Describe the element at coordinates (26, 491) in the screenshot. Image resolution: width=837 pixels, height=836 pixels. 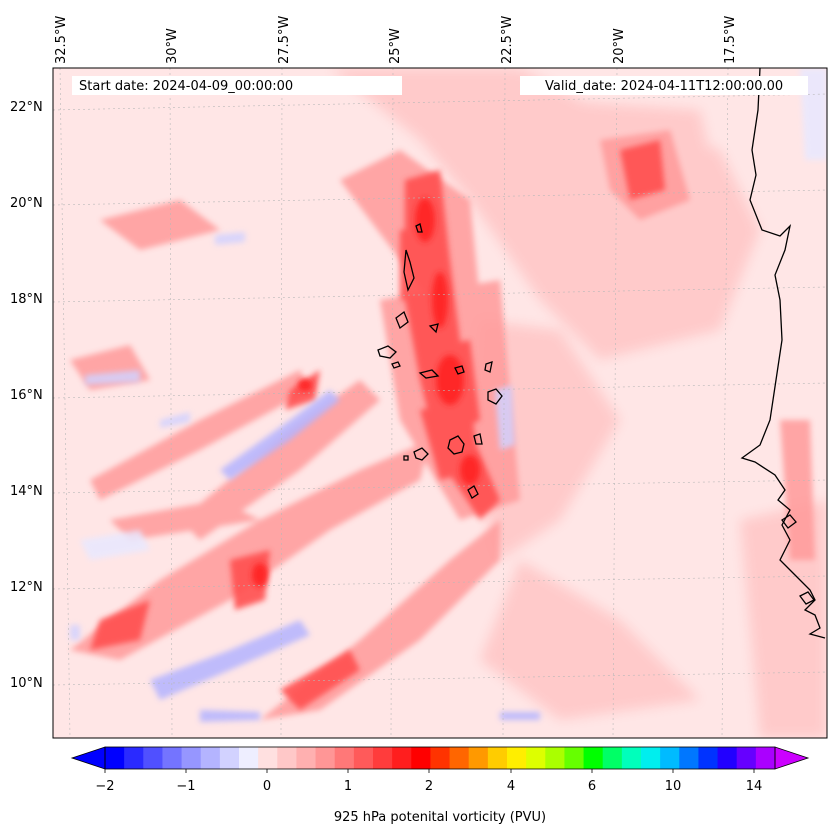
I see `lat-label: 14°N` at that location.